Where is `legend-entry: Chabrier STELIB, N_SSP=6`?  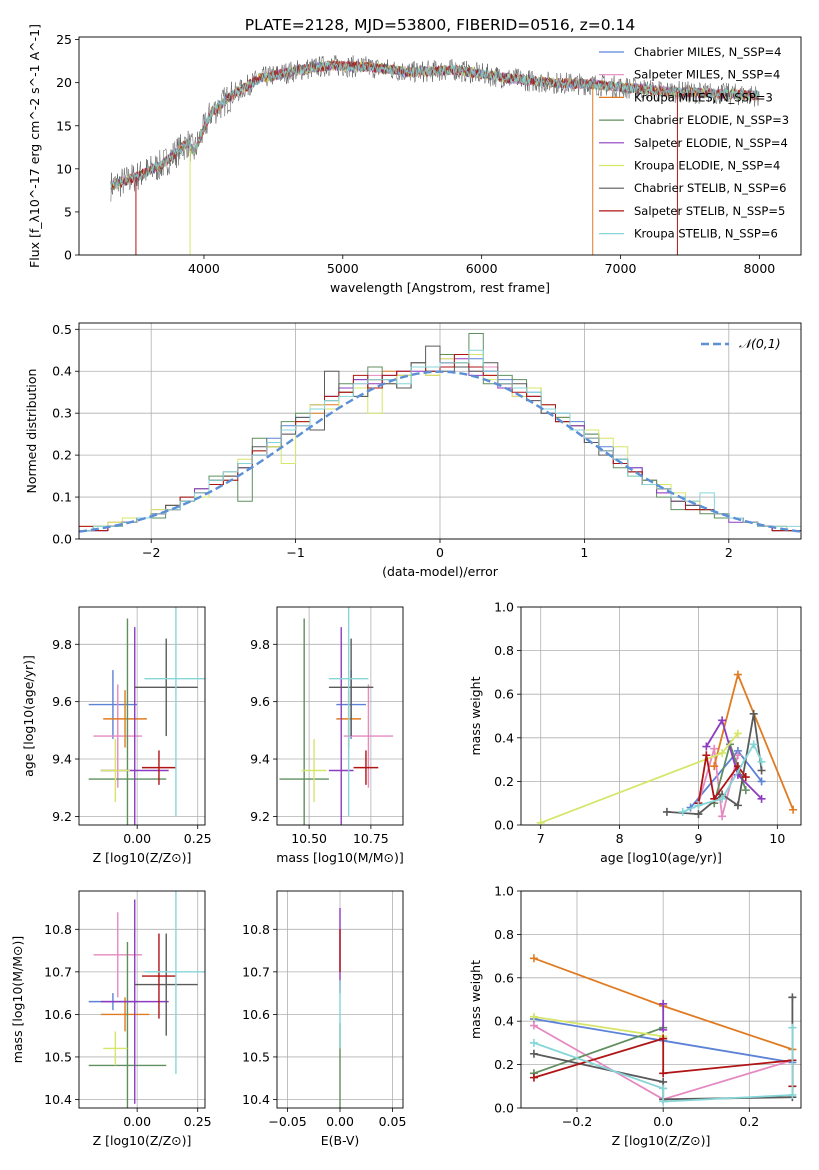 legend-entry: Chabrier STELIB, N_SSP=6 is located at coordinates (710, 188).